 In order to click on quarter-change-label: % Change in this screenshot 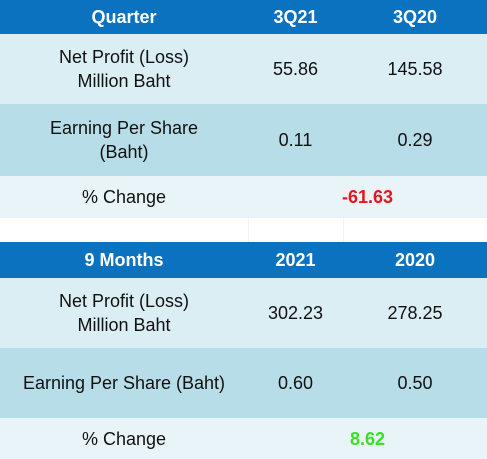, I will do `click(124, 197)`.